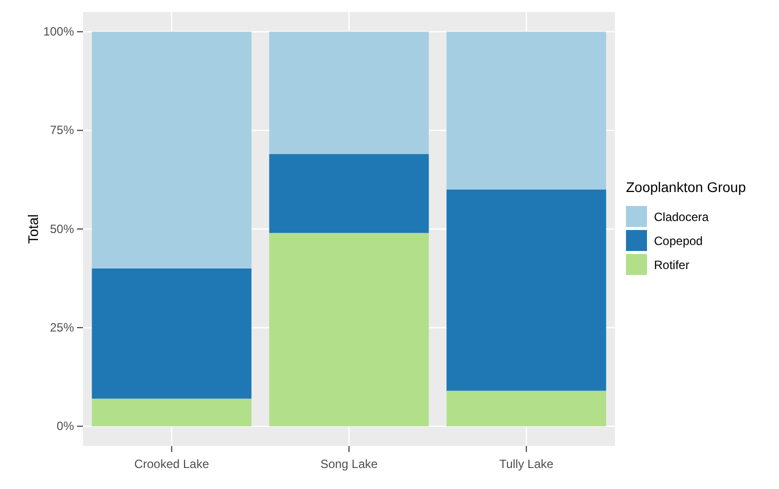  What do you see at coordinates (526, 464) in the screenshot?
I see `x-tick-label: Tully Lake` at bounding box center [526, 464].